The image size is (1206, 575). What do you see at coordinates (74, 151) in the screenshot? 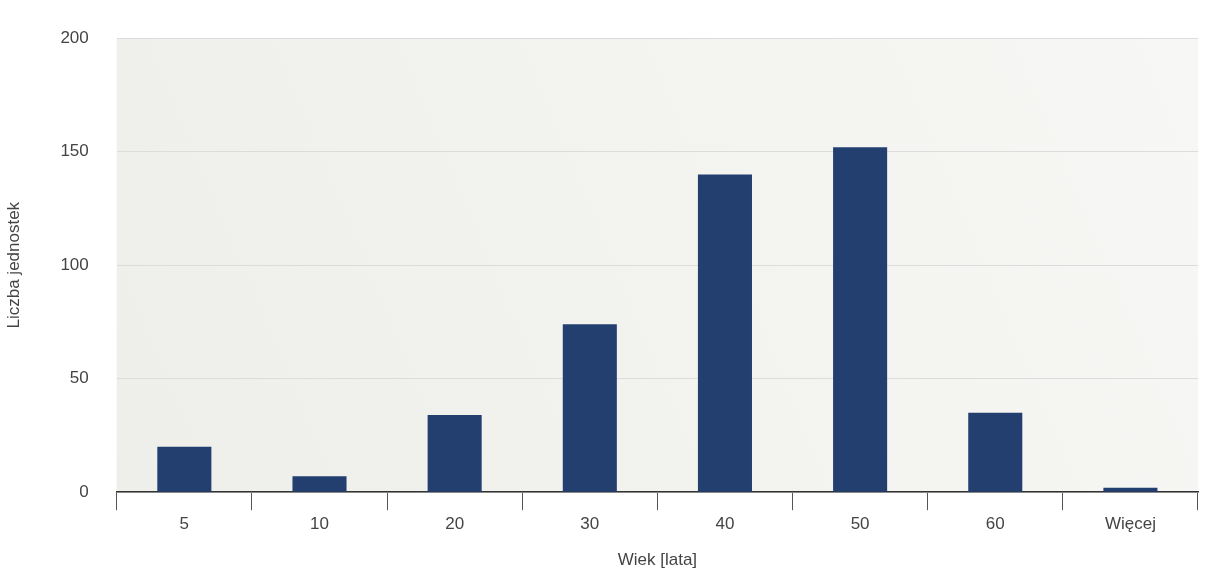
I see `y-tick-label: 150` at bounding box center [74, 151].